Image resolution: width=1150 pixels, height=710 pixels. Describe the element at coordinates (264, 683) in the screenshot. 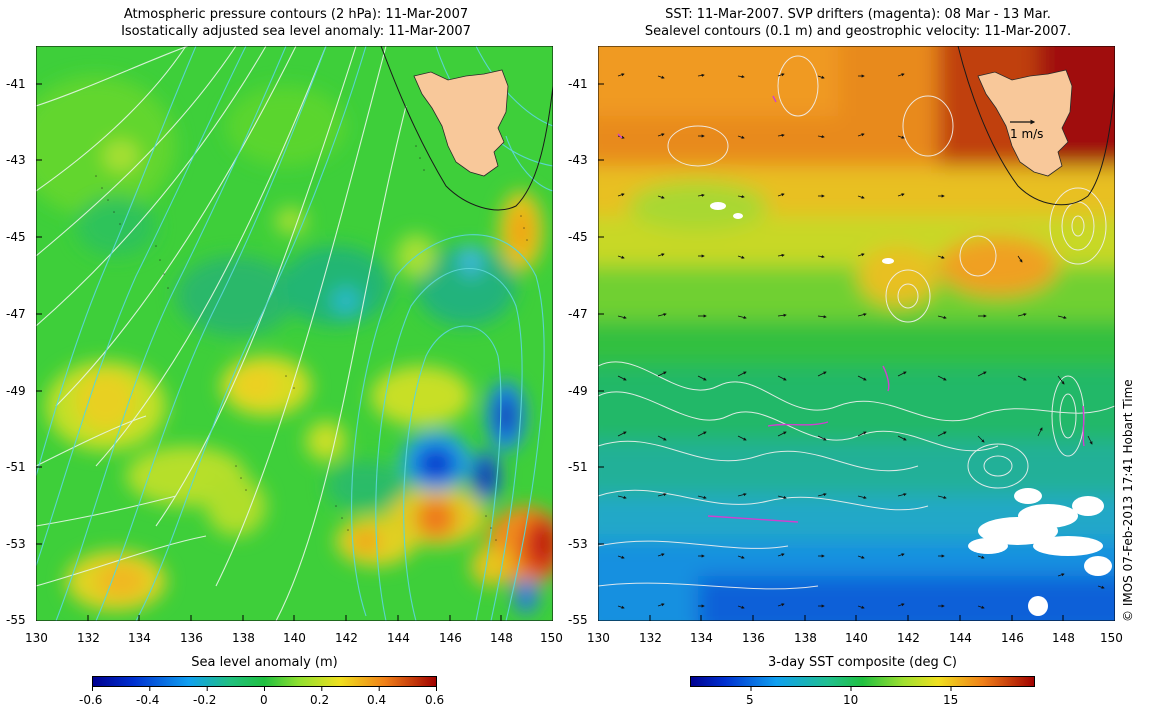

I see `left-colorbar` at that location.